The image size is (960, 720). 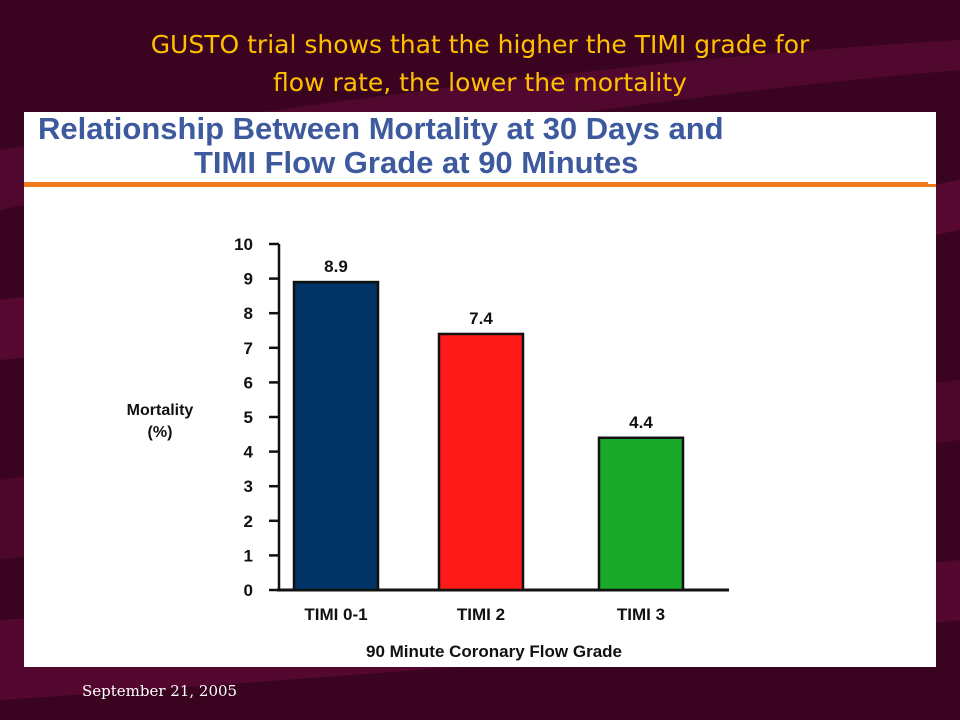 I want to click on title-rule-tip, so click(x=932, y=185).